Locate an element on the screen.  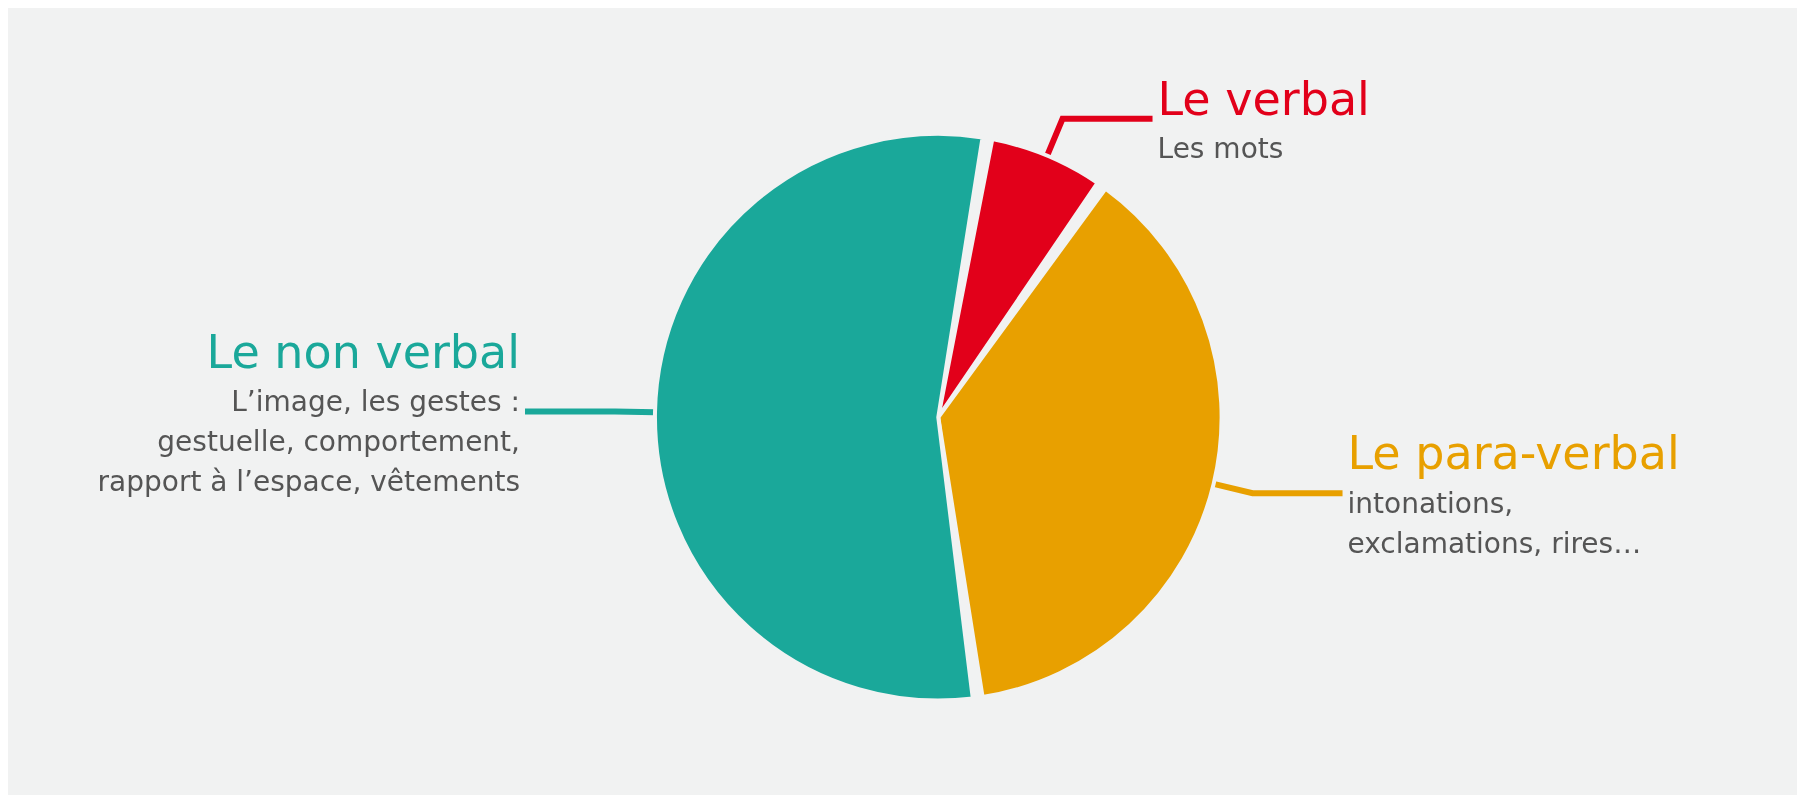
slice-label: Le para-verbal is located at coordinates (1513, 453).